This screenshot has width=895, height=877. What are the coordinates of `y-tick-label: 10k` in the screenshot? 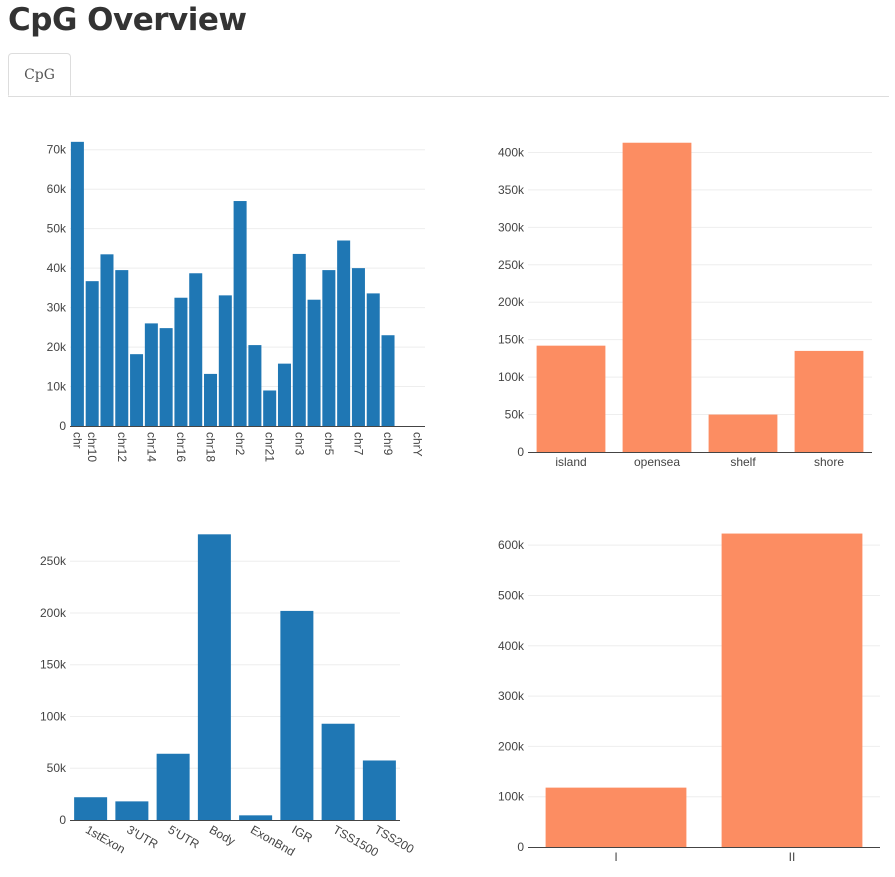 It's located at (57, 387).